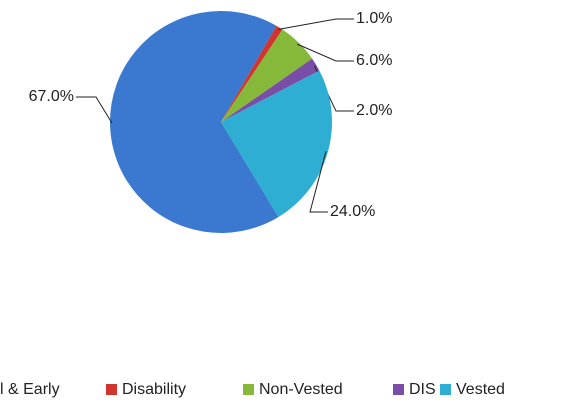 The width and height of the screenshot is (569, 407). Describe the element at coordinates (422, 389) in the screenshot. I see `legend-label: DIS` at that location.